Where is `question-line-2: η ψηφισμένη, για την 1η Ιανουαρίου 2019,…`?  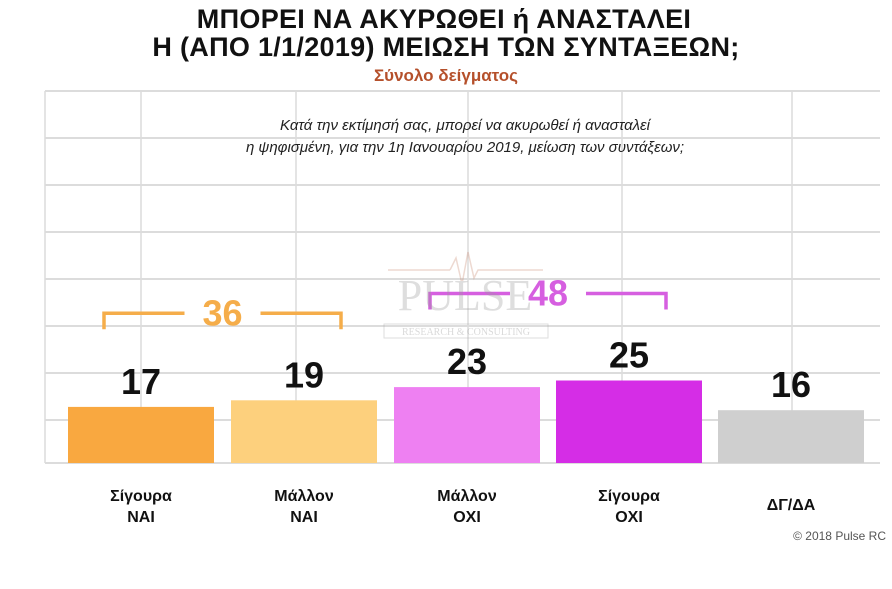
question-line-2: η ψηφισμένη, για την 1η Ιανουαρίου 2019,… is located at coordinates (465, 147).